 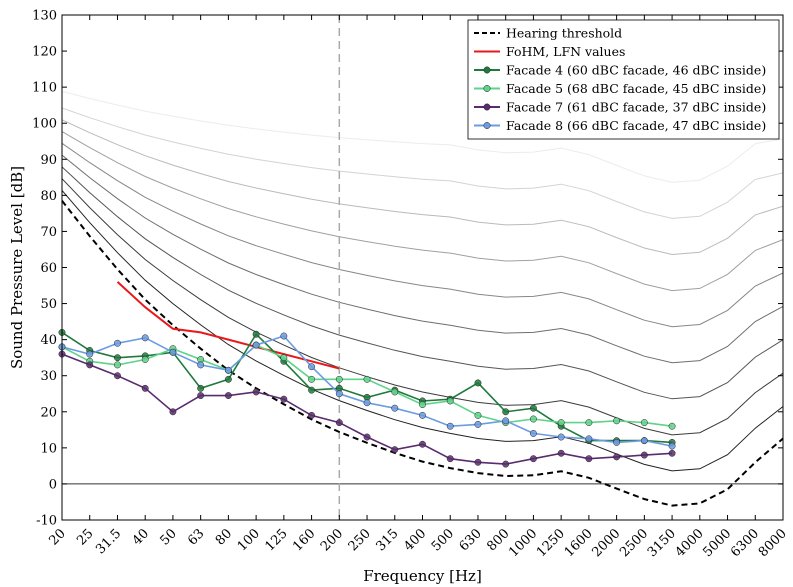 What do you see at coordinates (48, 232) in the screenshot?
I see `y-tick-label: 70` at bounding box center [48, 232].